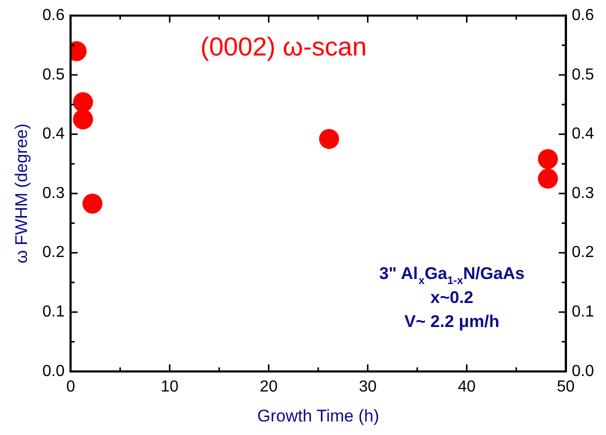  Describe the element at coordinates (565, 387) in the screenshot. I see `x-tick-label: 50` at that location.